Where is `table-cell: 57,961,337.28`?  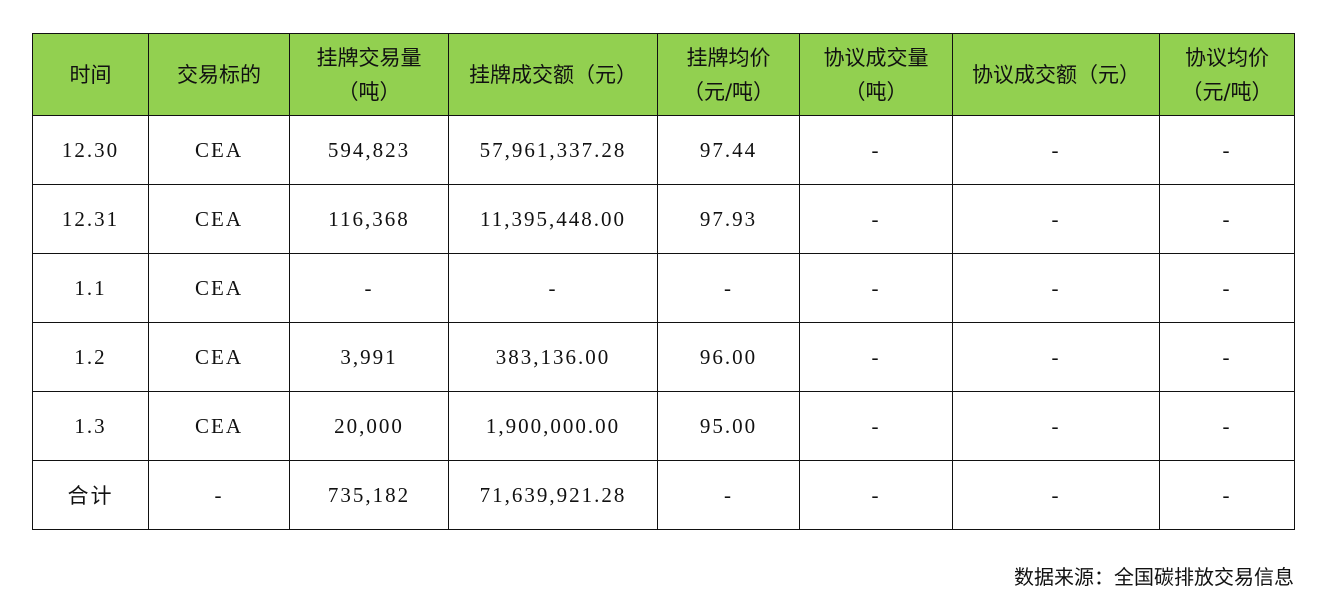
table-cell: 57,961,337.28 is located at coordinates (553, 150).